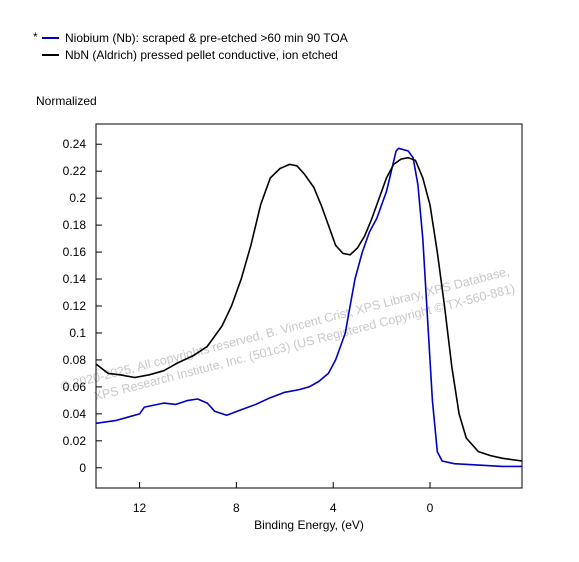 The image size is (579, 562). Describe the element at coordinates (77, 333) in the screenshot. I see `y-tick-label: 0.1` at that location.